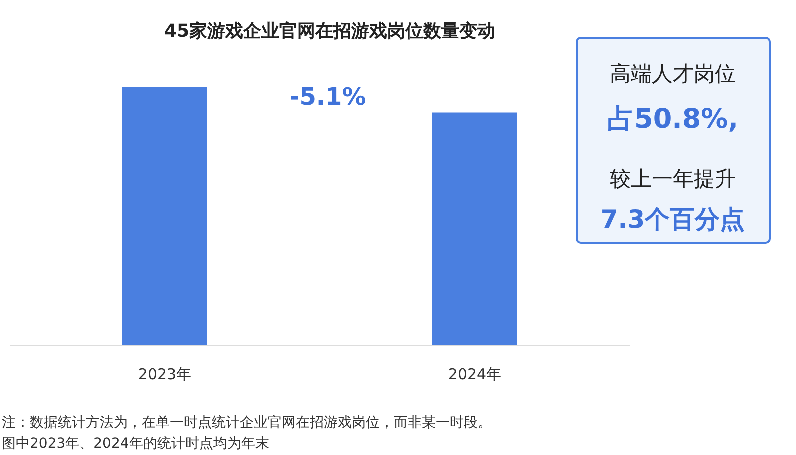 This screenshot has height=455, width=796. I want to click on annotation: 7.3个百分点, so click(673, 219).